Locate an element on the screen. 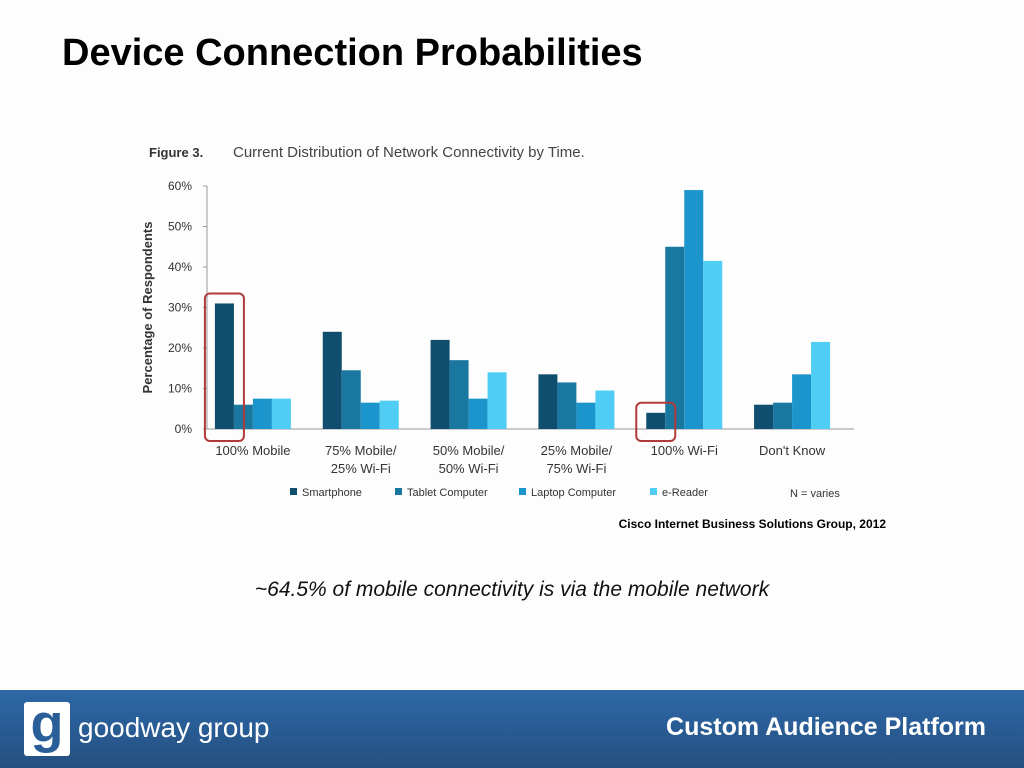  x-tick-label: 75% Mobile/ is located at coordinates (361, 450).